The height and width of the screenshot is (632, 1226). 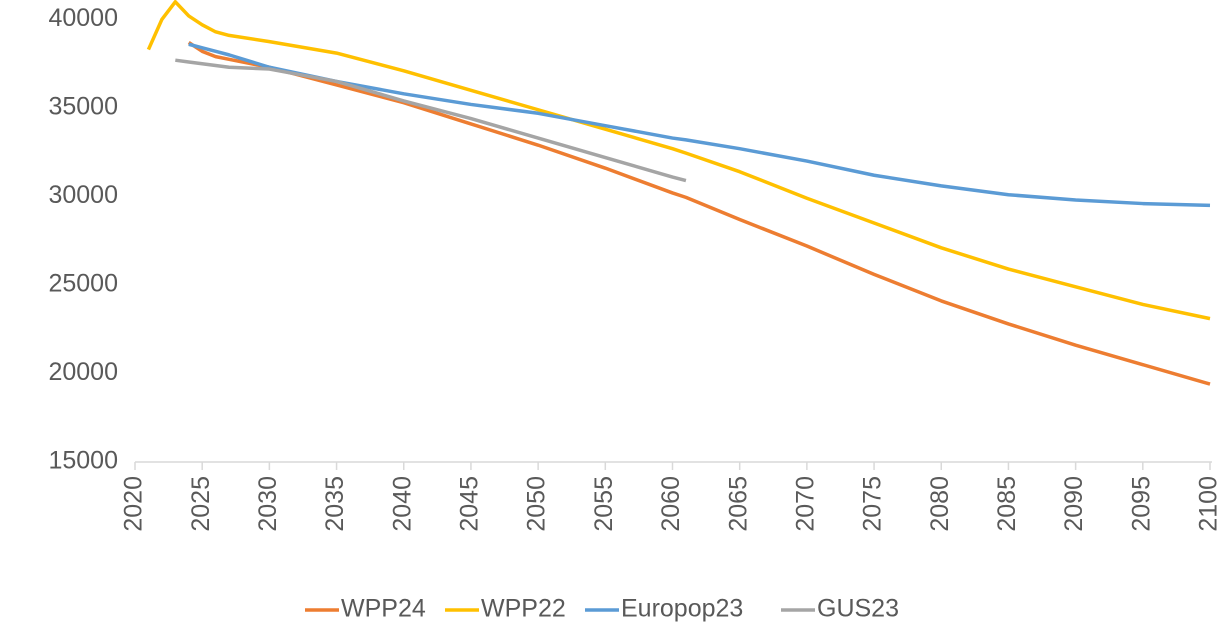 What do you see at coordinates (83, 461) in the screenshot?
I see `y-tick-label: 15000` at bounding box center [83, 461].